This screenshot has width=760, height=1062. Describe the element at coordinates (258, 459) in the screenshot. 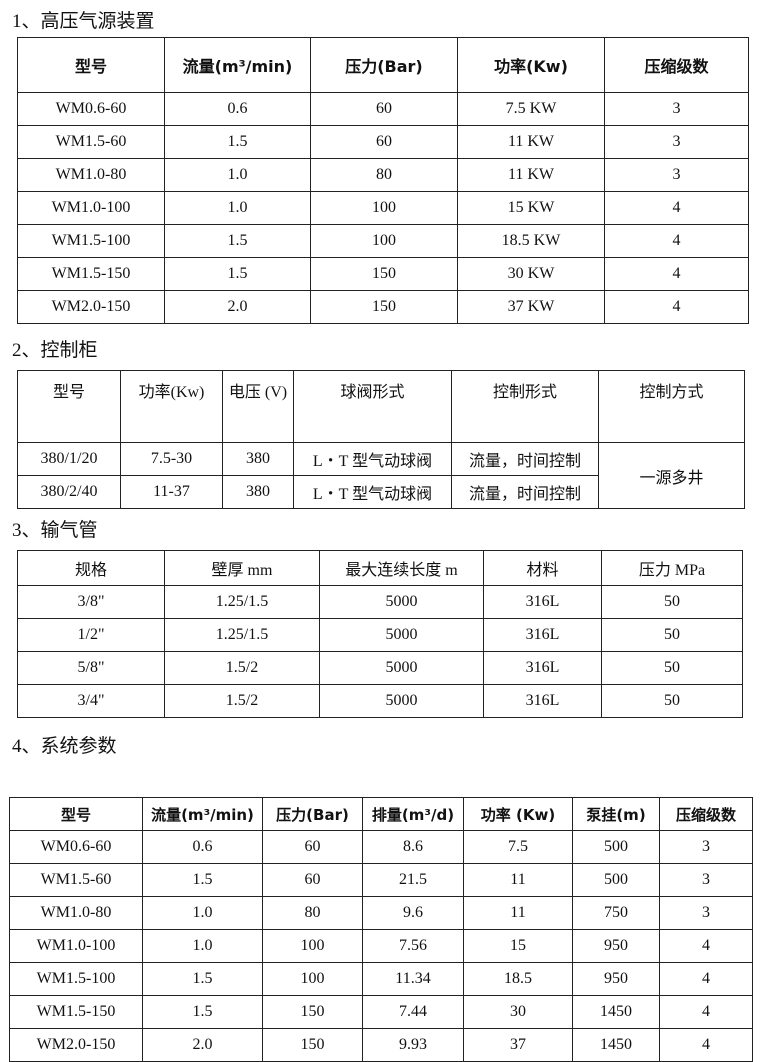

I see `cell: 380` at that location.